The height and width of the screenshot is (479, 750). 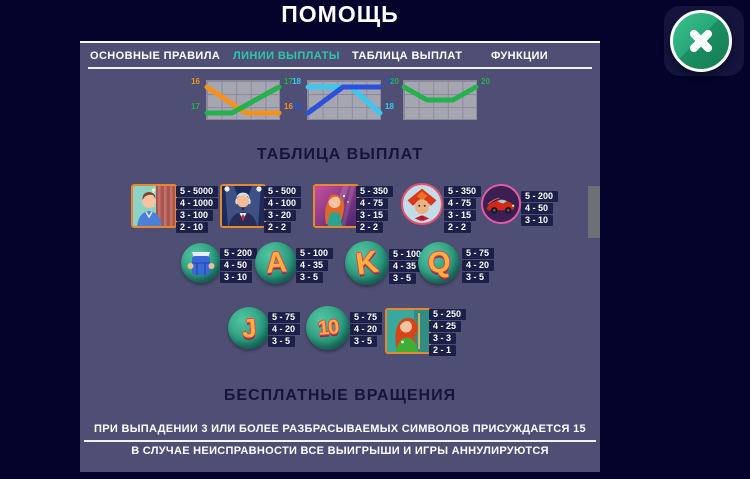 I want to click on payouts-red-car: 5 - 200 4 - 50 3 - 10, so click(x=540, y=209).